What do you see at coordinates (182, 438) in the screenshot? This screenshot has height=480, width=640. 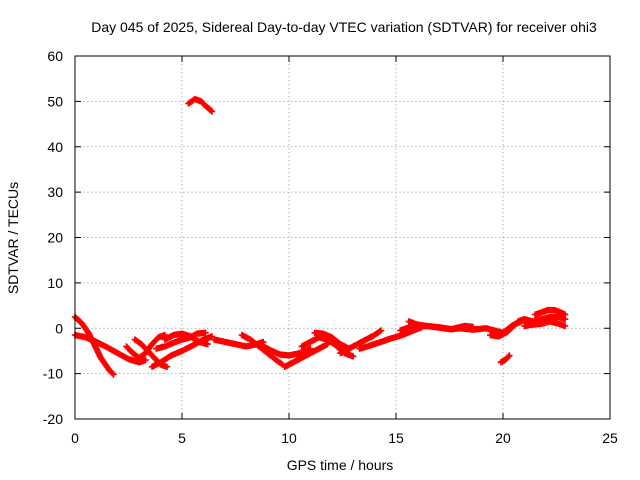 I see `x-tick-label: 5` at bounding box center [182, 438].